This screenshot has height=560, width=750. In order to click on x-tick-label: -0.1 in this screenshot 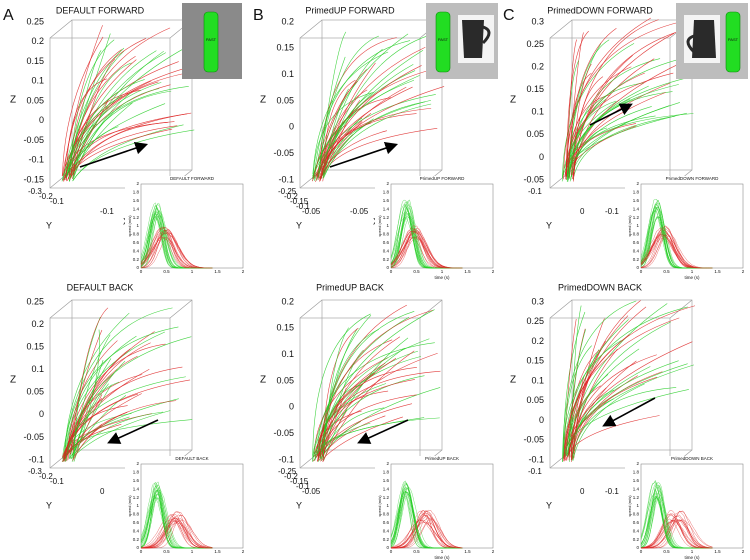, I will do `click(612, 211)`.